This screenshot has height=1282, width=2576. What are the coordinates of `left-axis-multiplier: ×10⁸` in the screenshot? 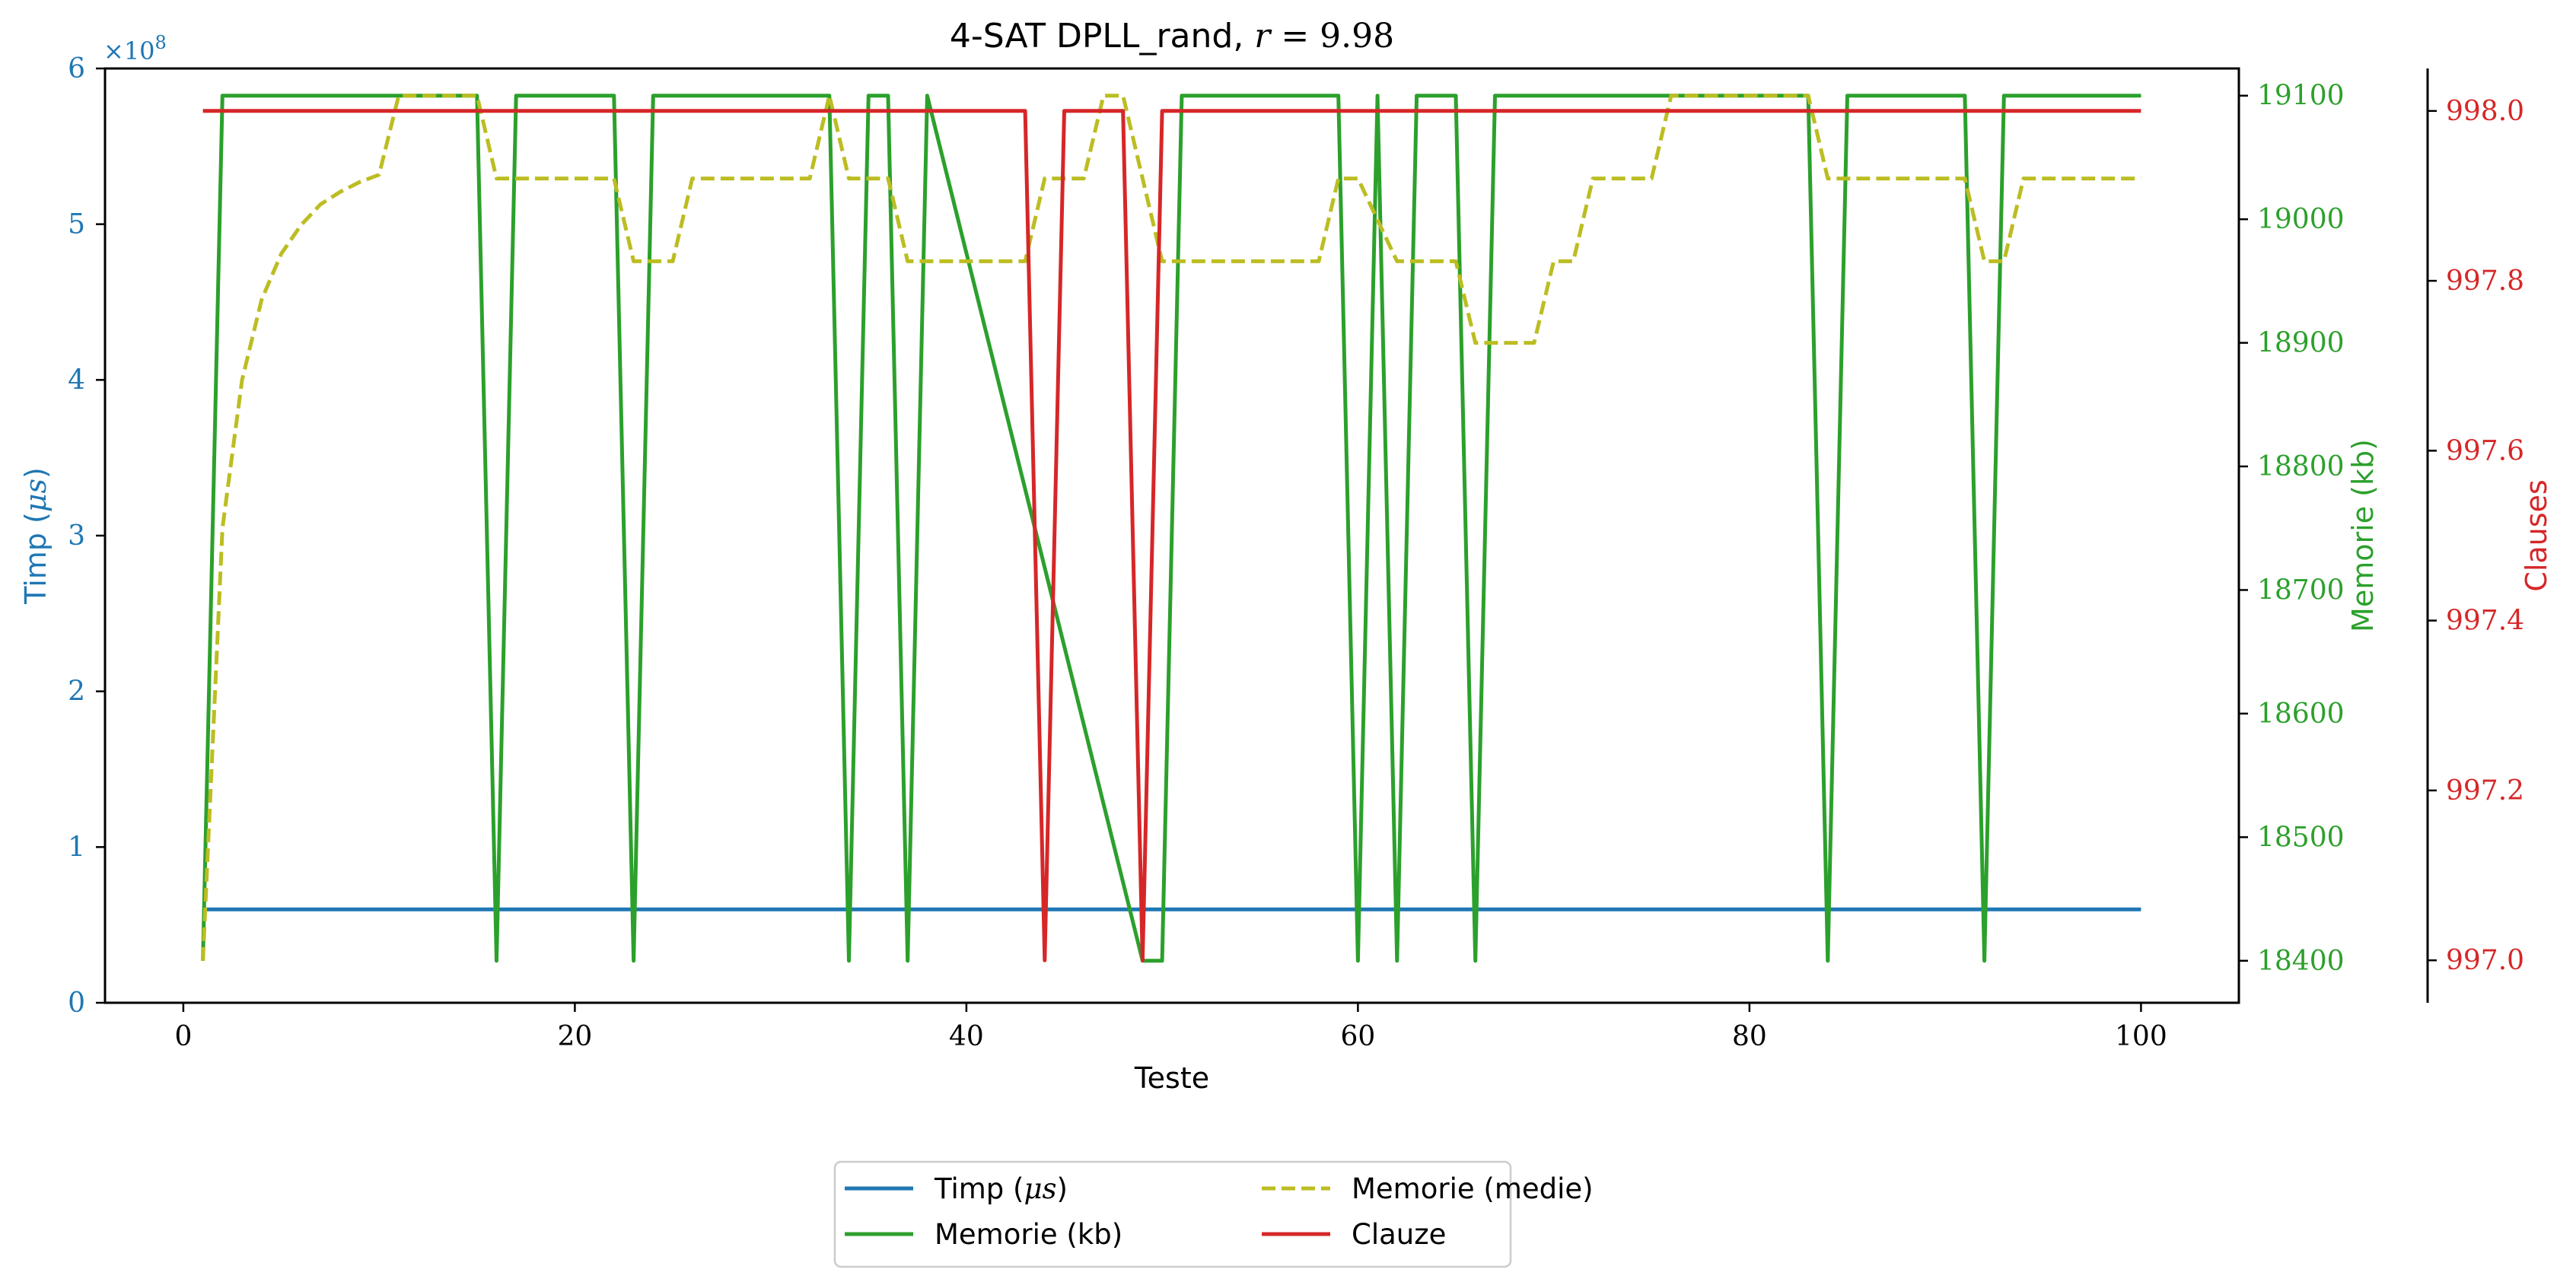 It's located at (135, 48).